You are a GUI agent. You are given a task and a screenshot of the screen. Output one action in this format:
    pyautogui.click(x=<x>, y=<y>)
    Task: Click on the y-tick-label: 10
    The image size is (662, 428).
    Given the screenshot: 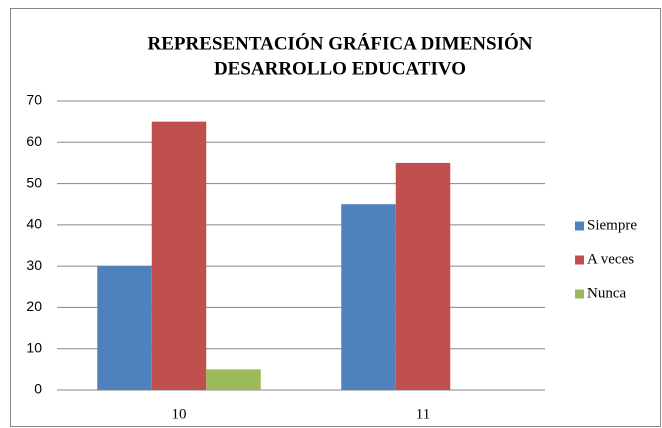 What is the action you would take?
    pyautogui.click(x=34, y=347)
    